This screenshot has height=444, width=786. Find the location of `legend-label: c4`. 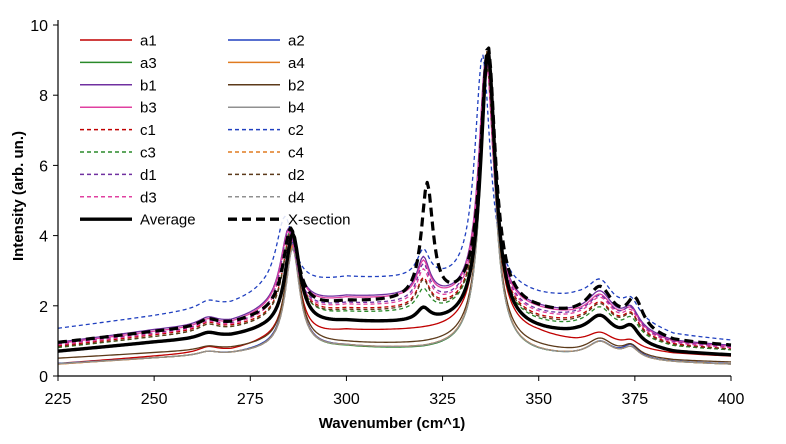

legend-label: c4 is located at coordinates (296, 153).